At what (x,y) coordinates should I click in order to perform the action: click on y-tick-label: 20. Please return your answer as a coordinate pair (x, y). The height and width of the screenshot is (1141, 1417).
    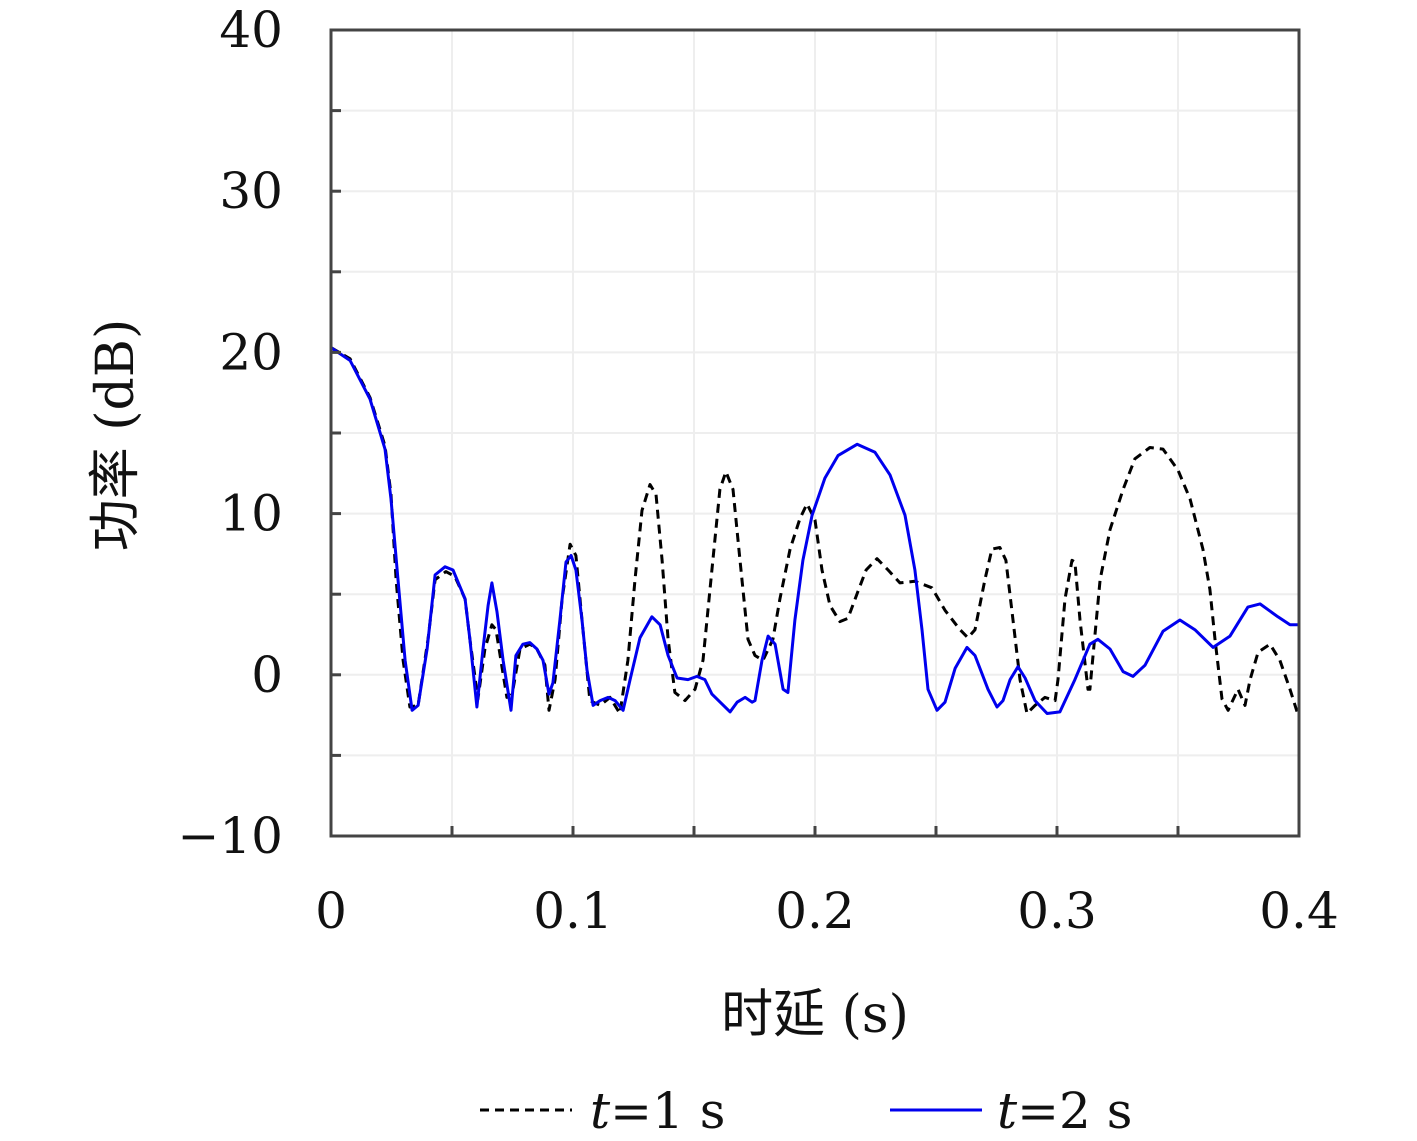
    Looking at the image, I should click on (251, 352).